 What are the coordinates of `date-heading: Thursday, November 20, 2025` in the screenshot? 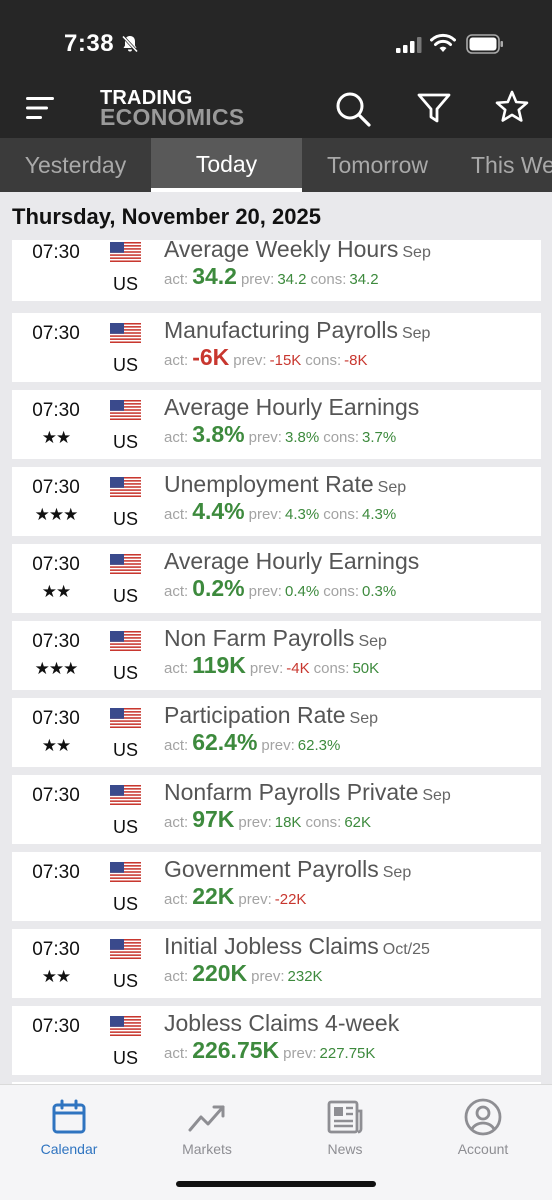 It's located at (166, 216).